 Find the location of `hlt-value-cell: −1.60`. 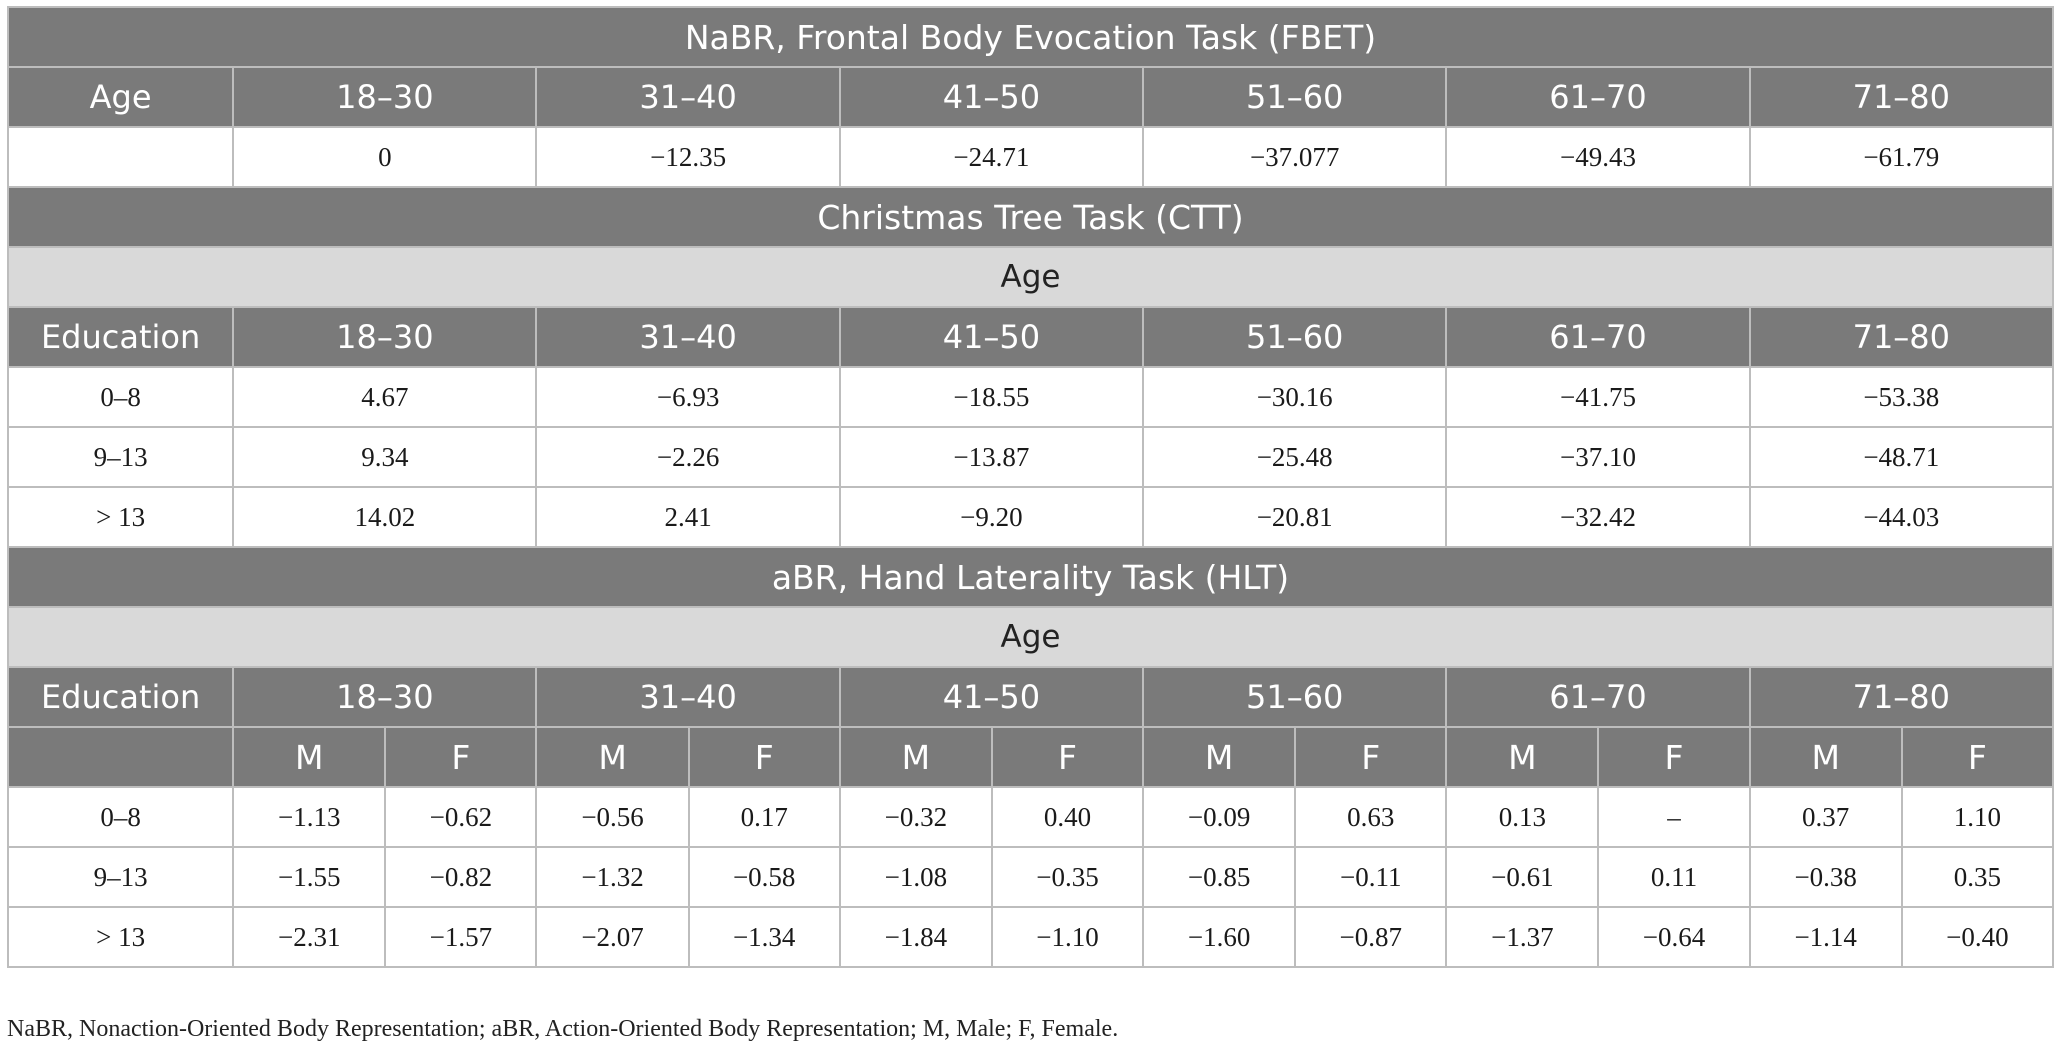

hlt-value-cell: −1.60 is located at coordinates (1219, 937).